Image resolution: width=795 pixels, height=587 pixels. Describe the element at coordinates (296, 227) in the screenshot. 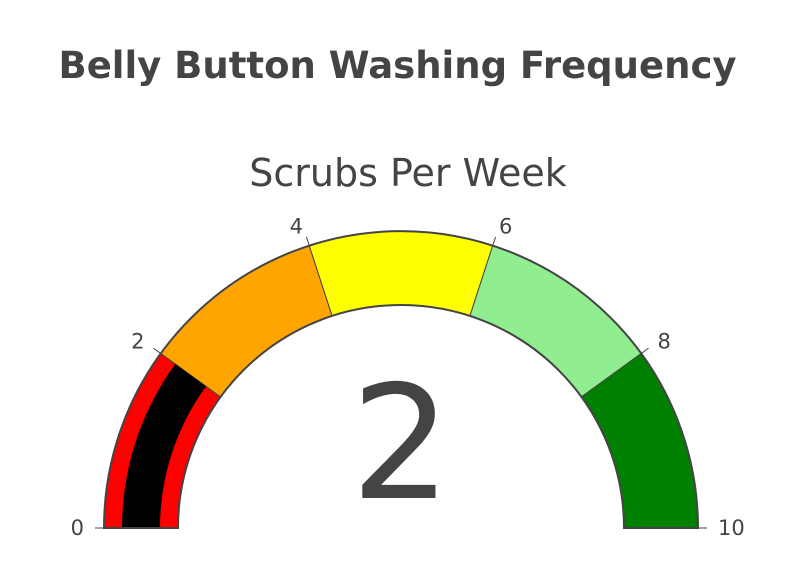

I see `gauge-tick-label-4: 4` at that location.